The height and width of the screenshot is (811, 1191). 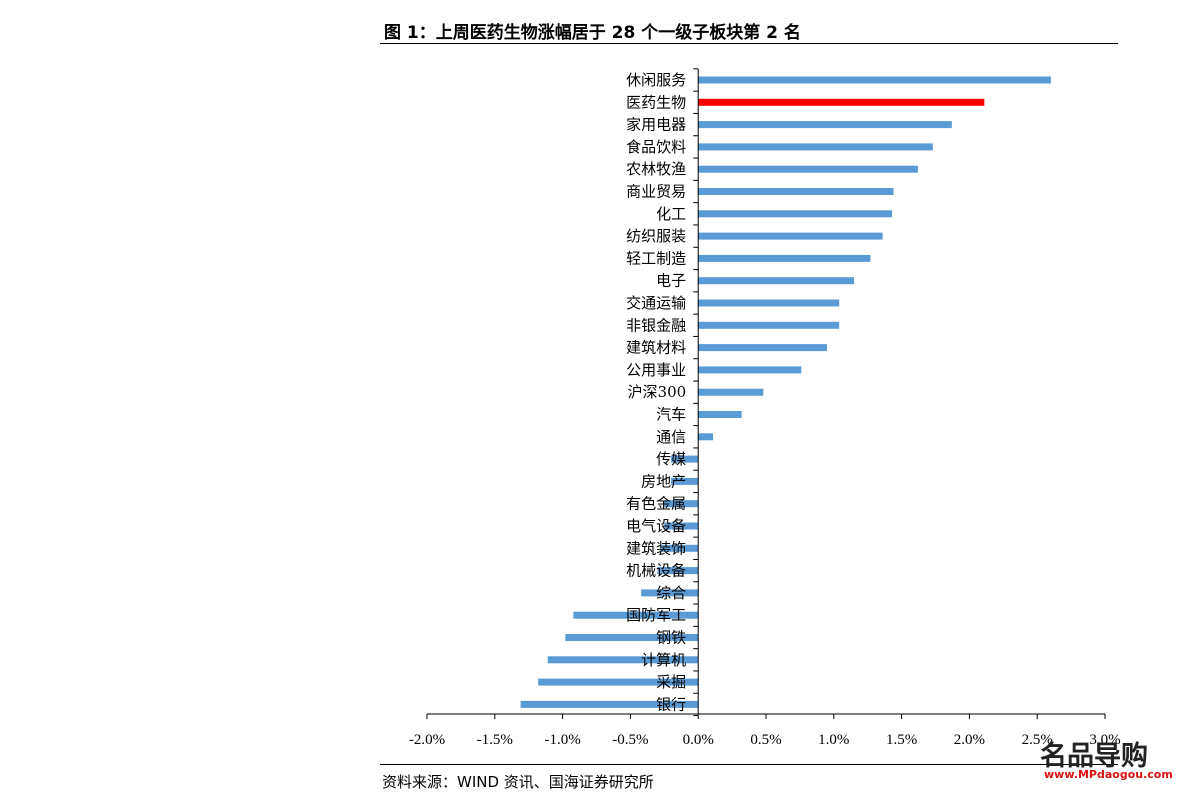 I want to click on category-label-0: 休闲服务, so click(x=656, y=80).